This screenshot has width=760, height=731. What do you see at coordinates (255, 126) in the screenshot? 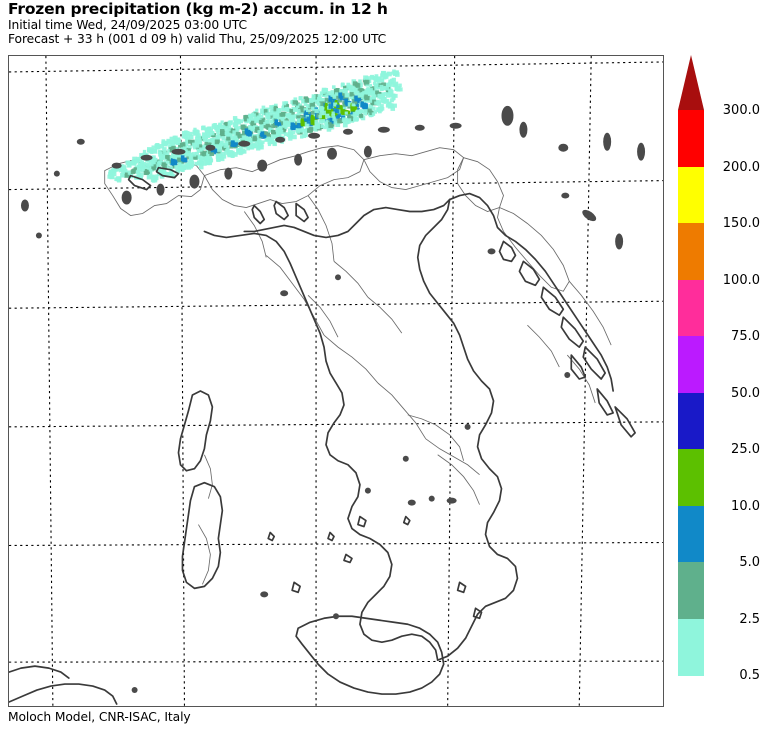
I see `precipitation-layer` at bounding box center [255, 126].